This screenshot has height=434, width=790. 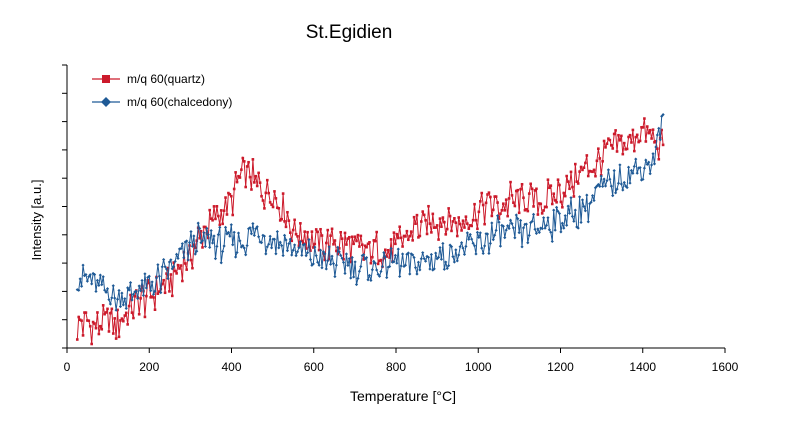 I want to click on legend-entry-quartz: m/q 60(quartz), so click(x=148, y=79).